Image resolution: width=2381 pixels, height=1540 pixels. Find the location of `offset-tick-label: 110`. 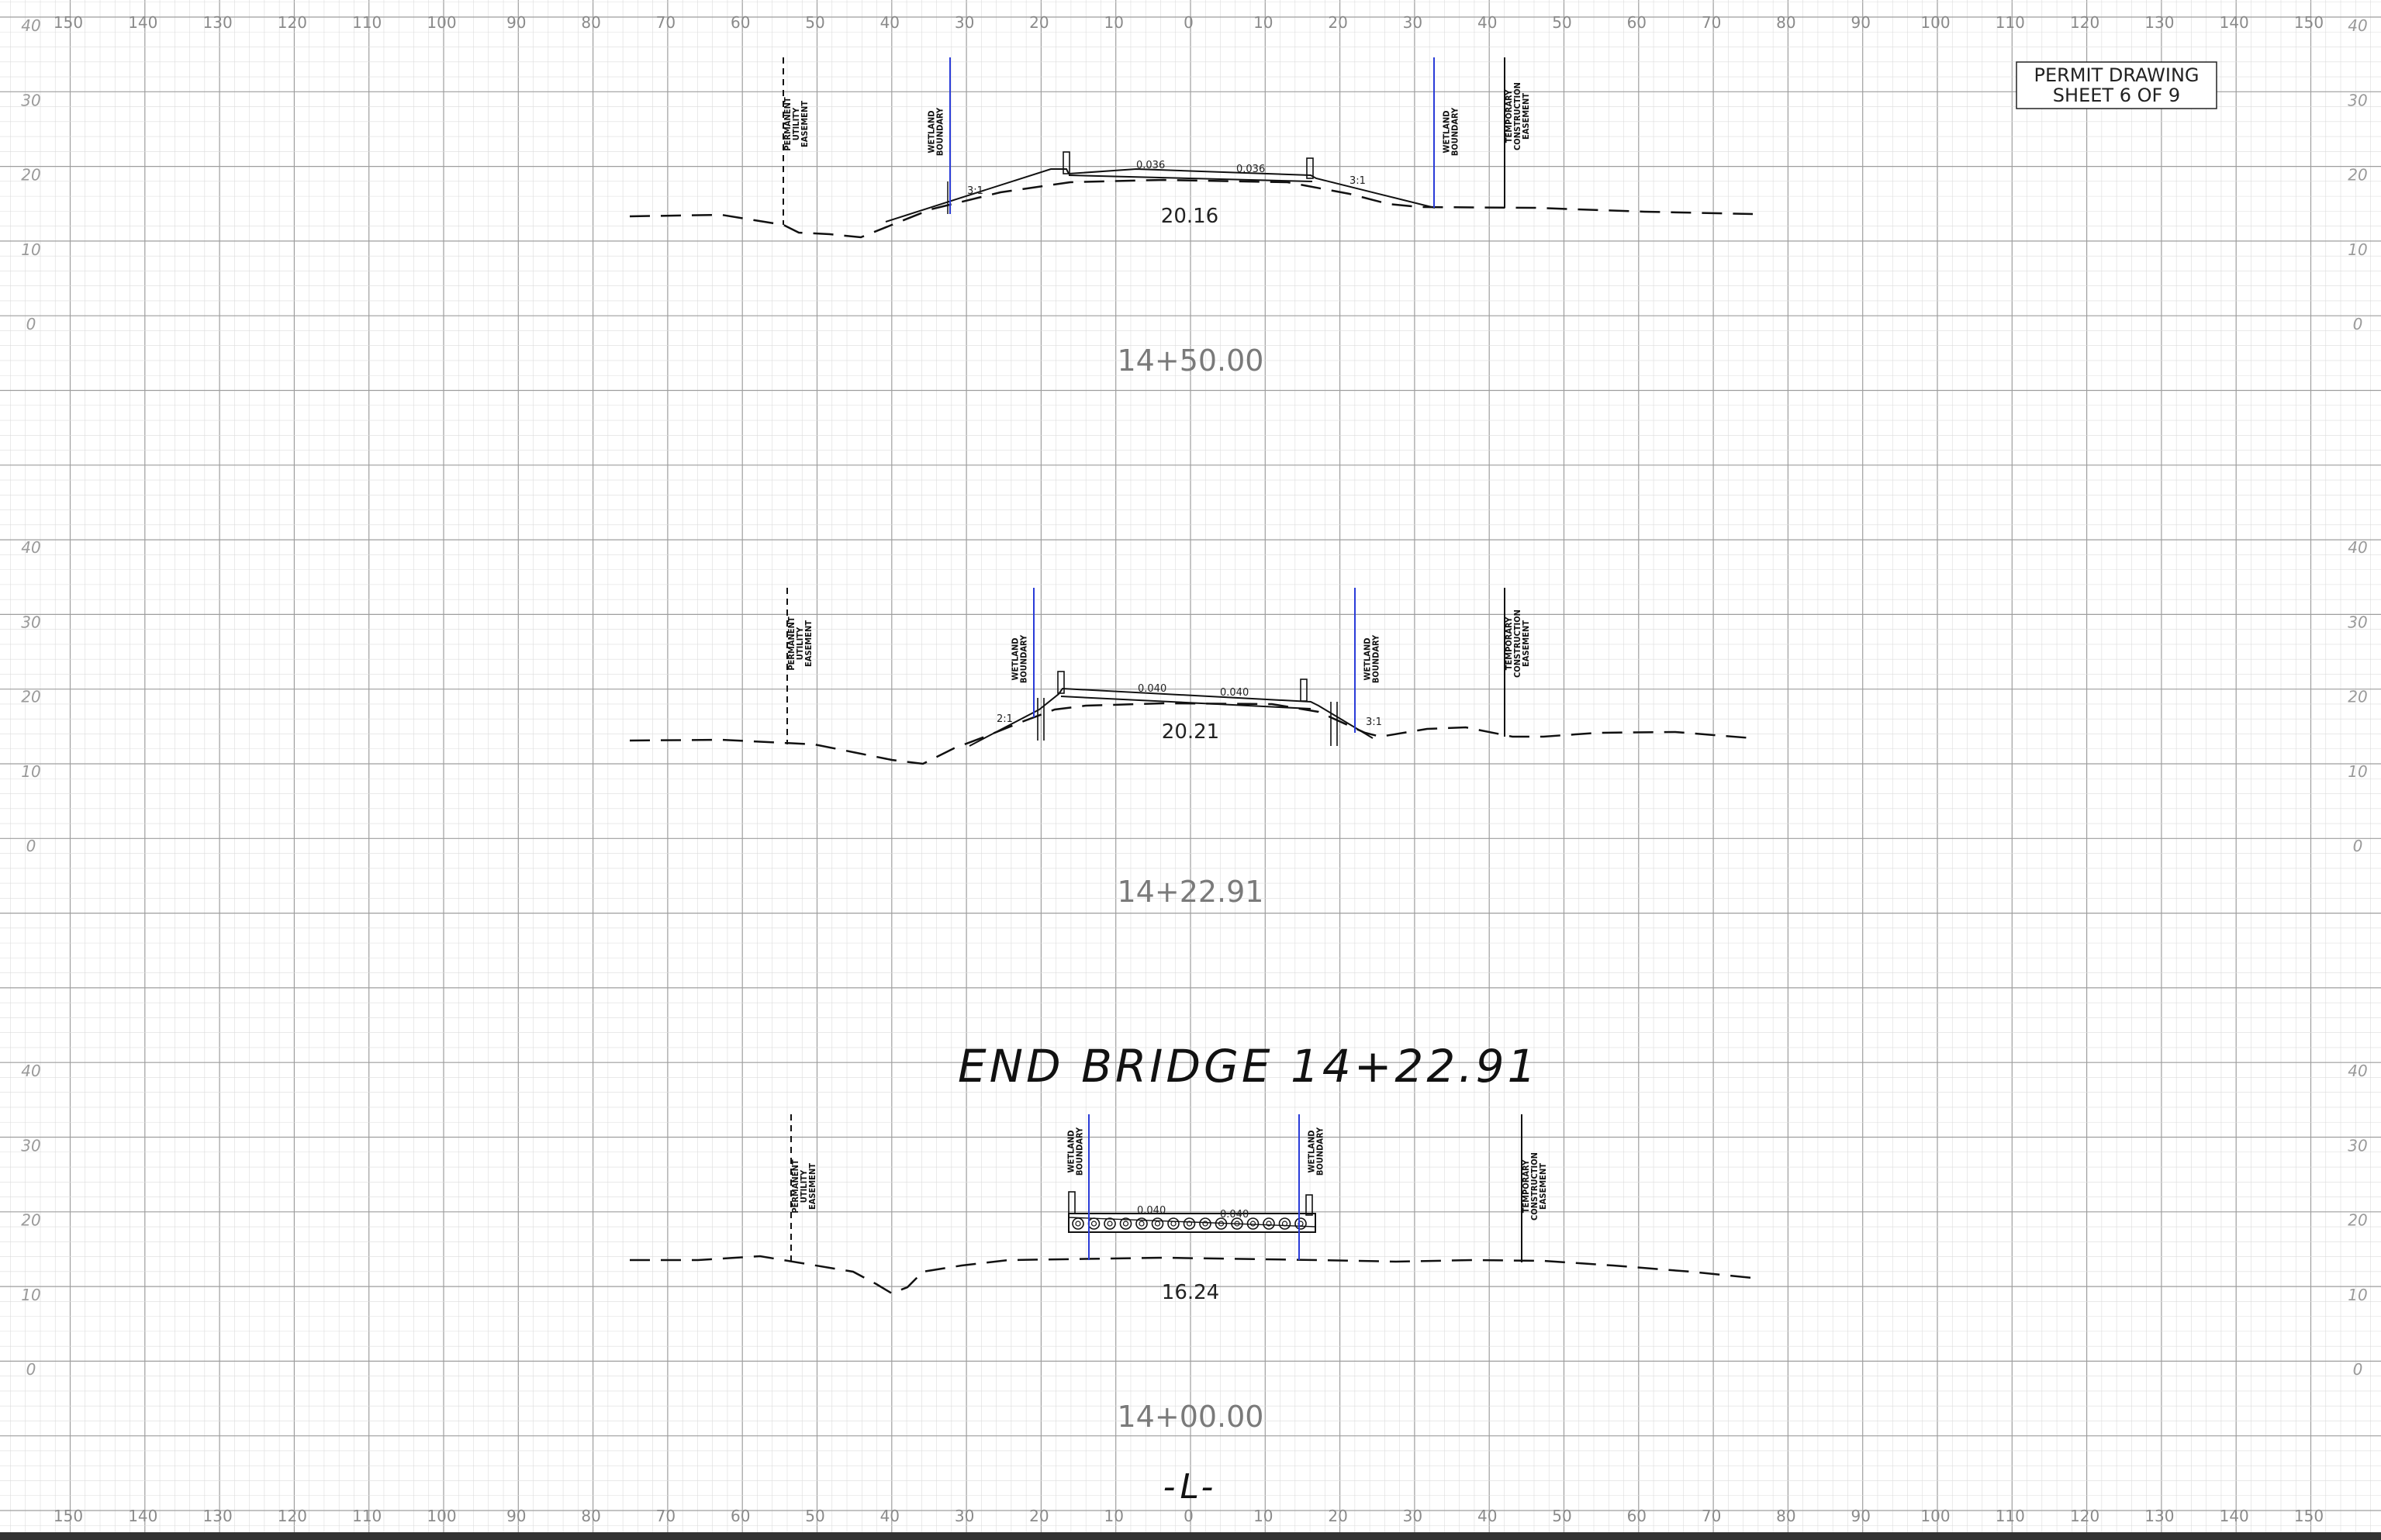

offset-tick-label: 110 is located at coordinates (367, 1516).